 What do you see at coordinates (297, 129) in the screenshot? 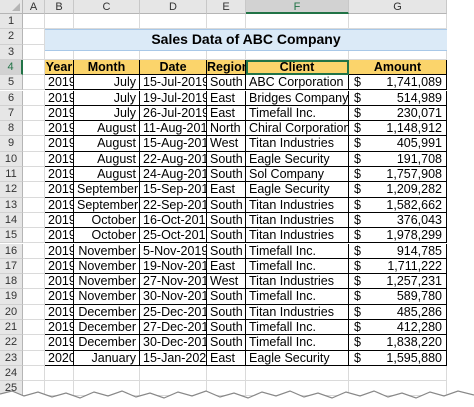
I see `client-cell: Chiral Corporation` at bounding box center [297, 129].